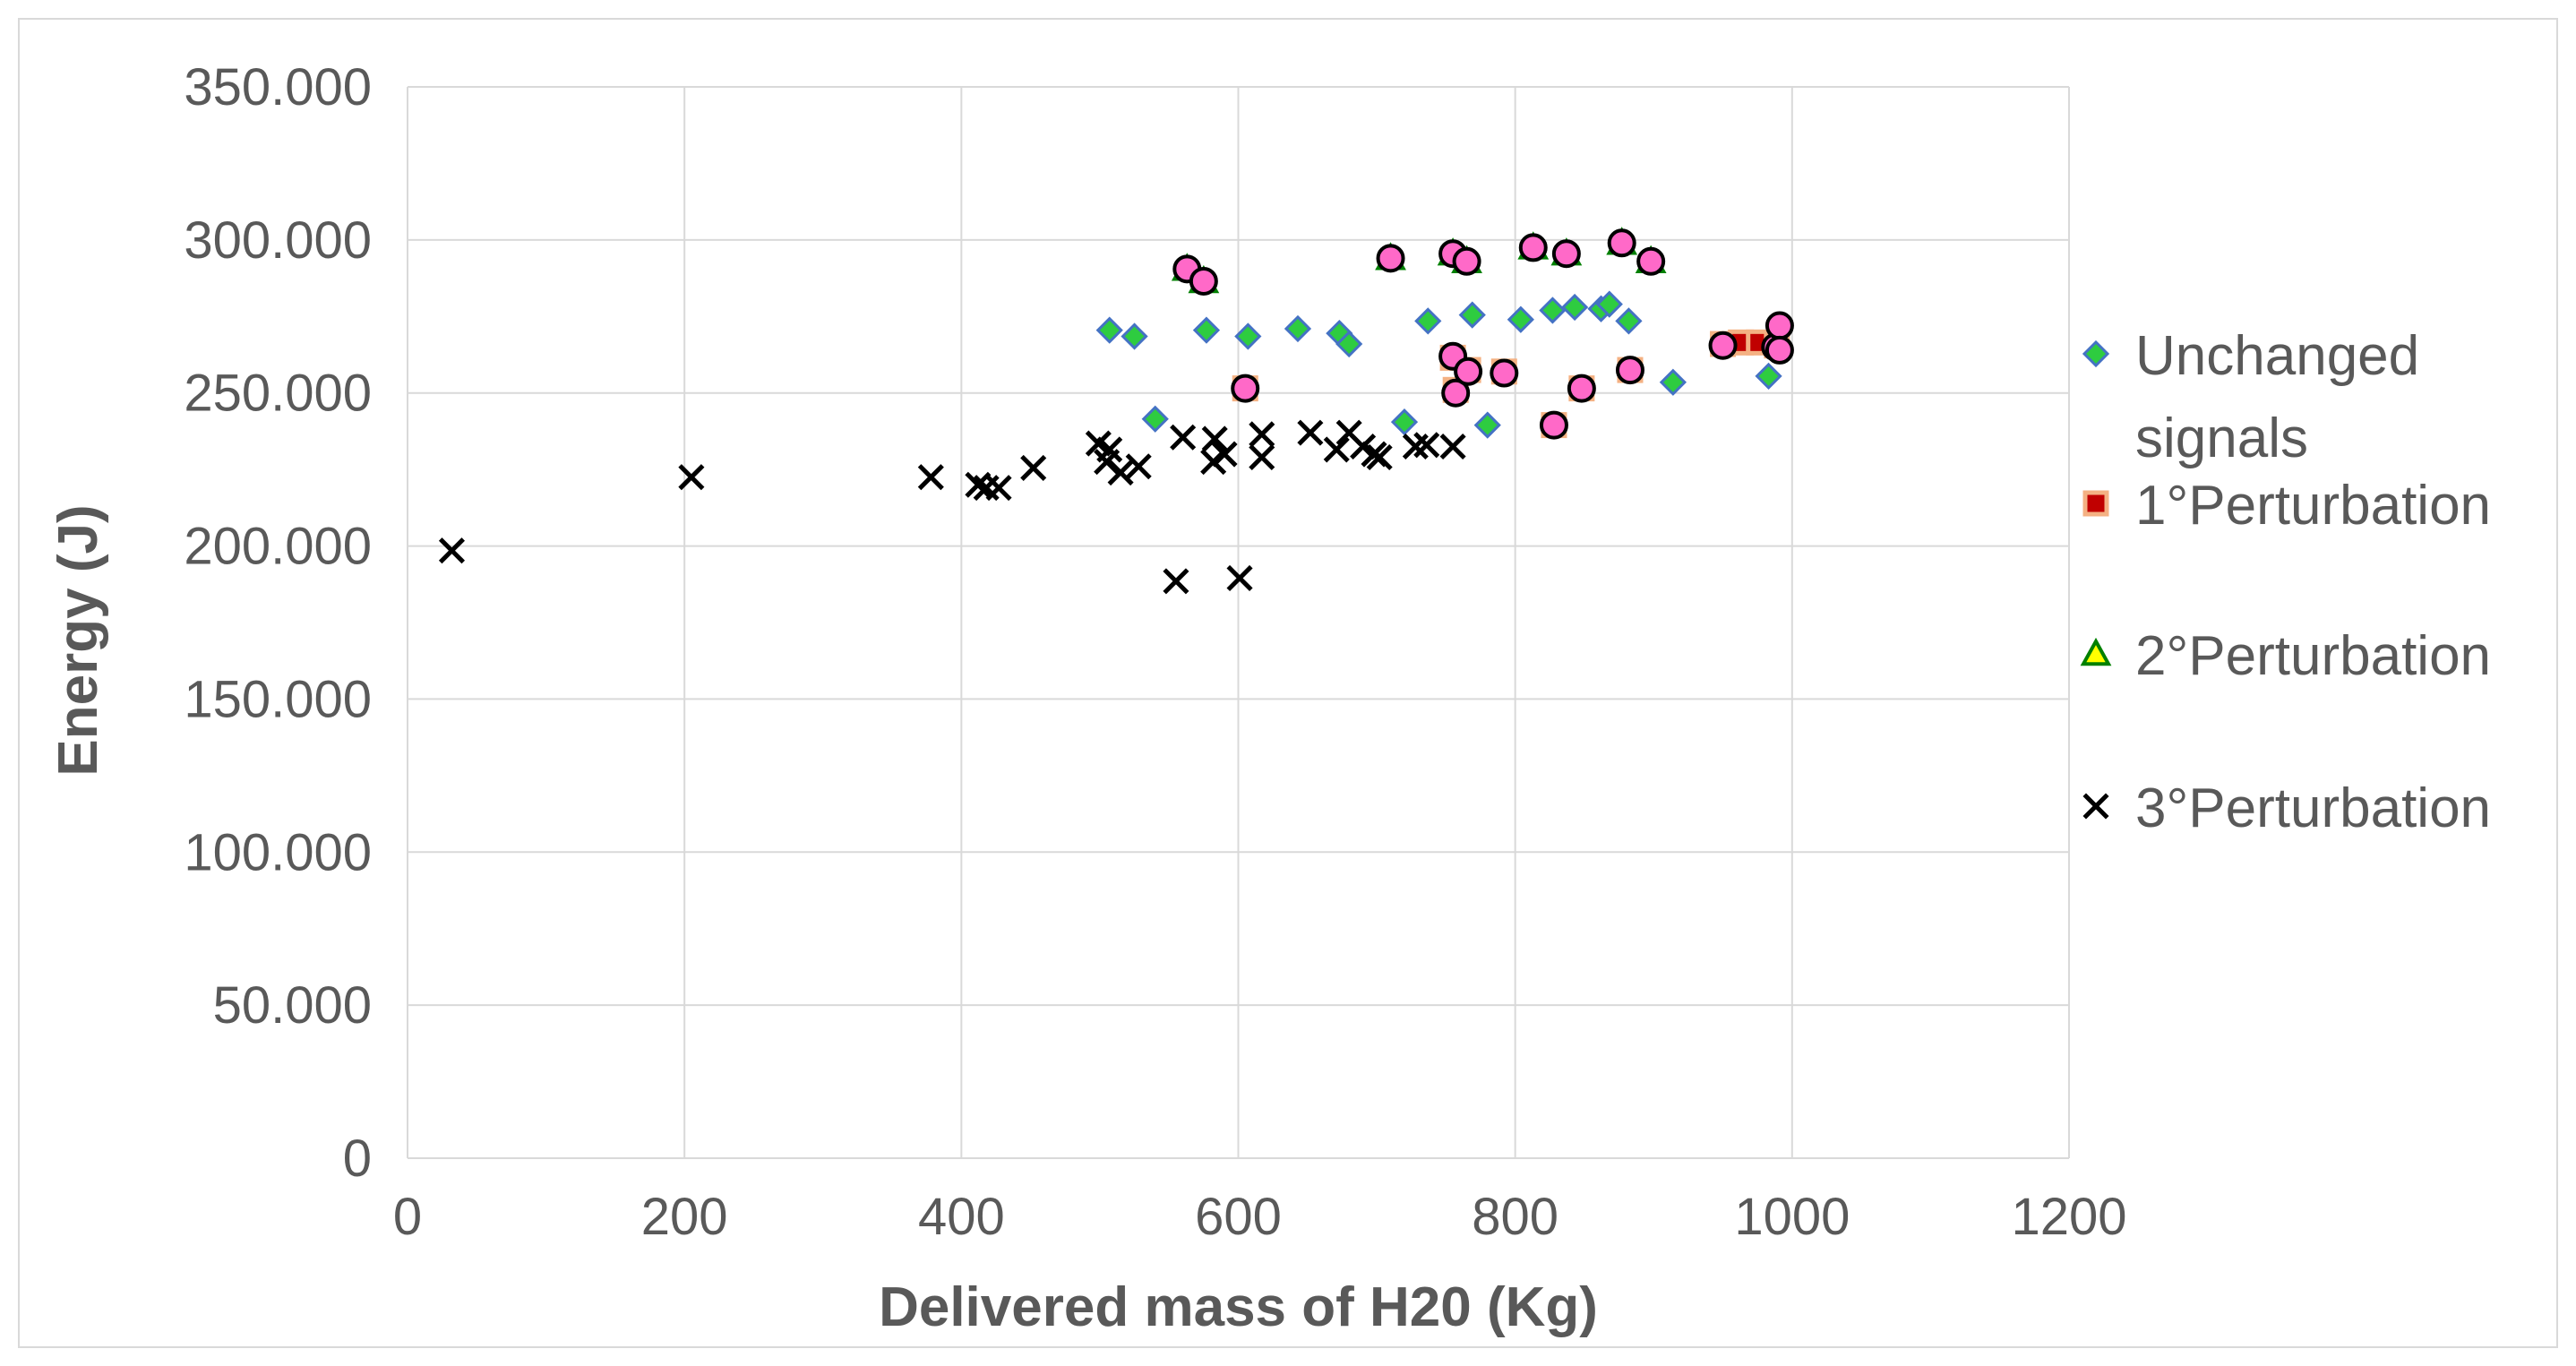  What do you see at coordinates (2277, 356) in the screenshot?
I see `legend-label: Unchanged` at bounding box center [2277, 356].